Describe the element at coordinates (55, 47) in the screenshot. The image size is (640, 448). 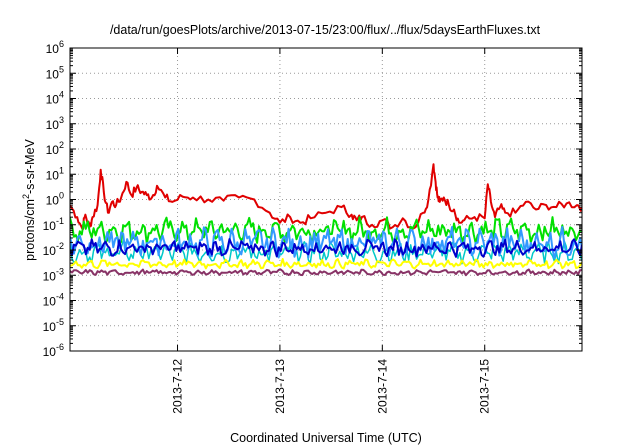
I see `y-tick-label: 10⁶` at that location.